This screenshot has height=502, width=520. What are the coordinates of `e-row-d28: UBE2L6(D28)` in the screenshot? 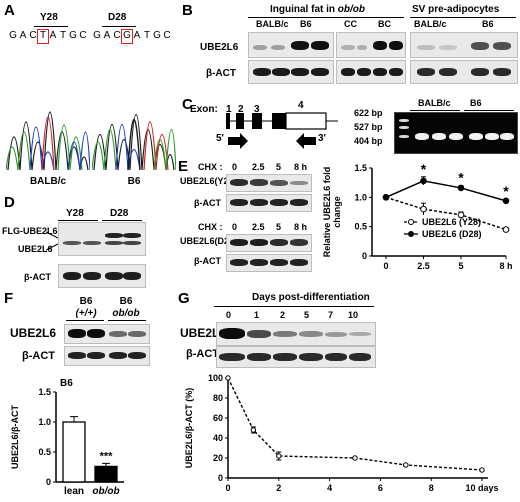 It's located at (209, 241).